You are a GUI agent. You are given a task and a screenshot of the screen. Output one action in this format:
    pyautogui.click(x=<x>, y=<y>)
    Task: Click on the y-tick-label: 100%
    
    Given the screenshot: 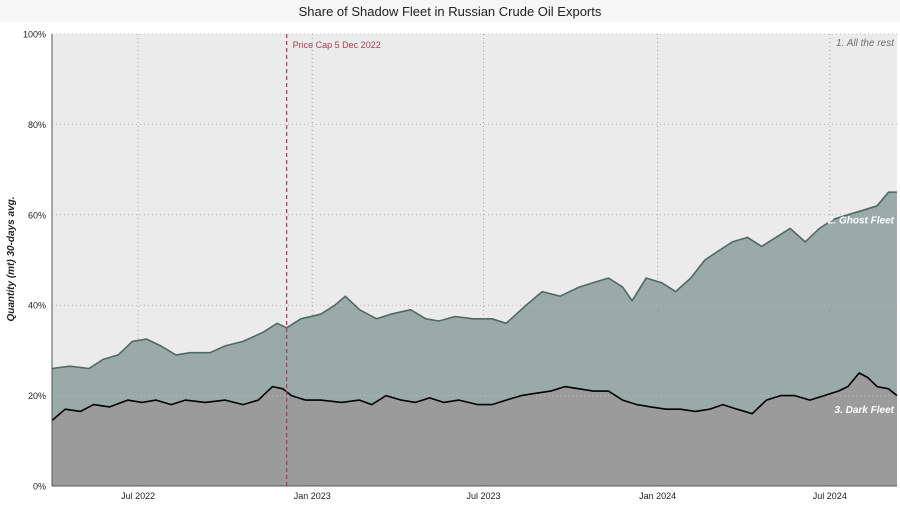 What is the action you would take?
    pyautogui.click(x=34, y=35)
    